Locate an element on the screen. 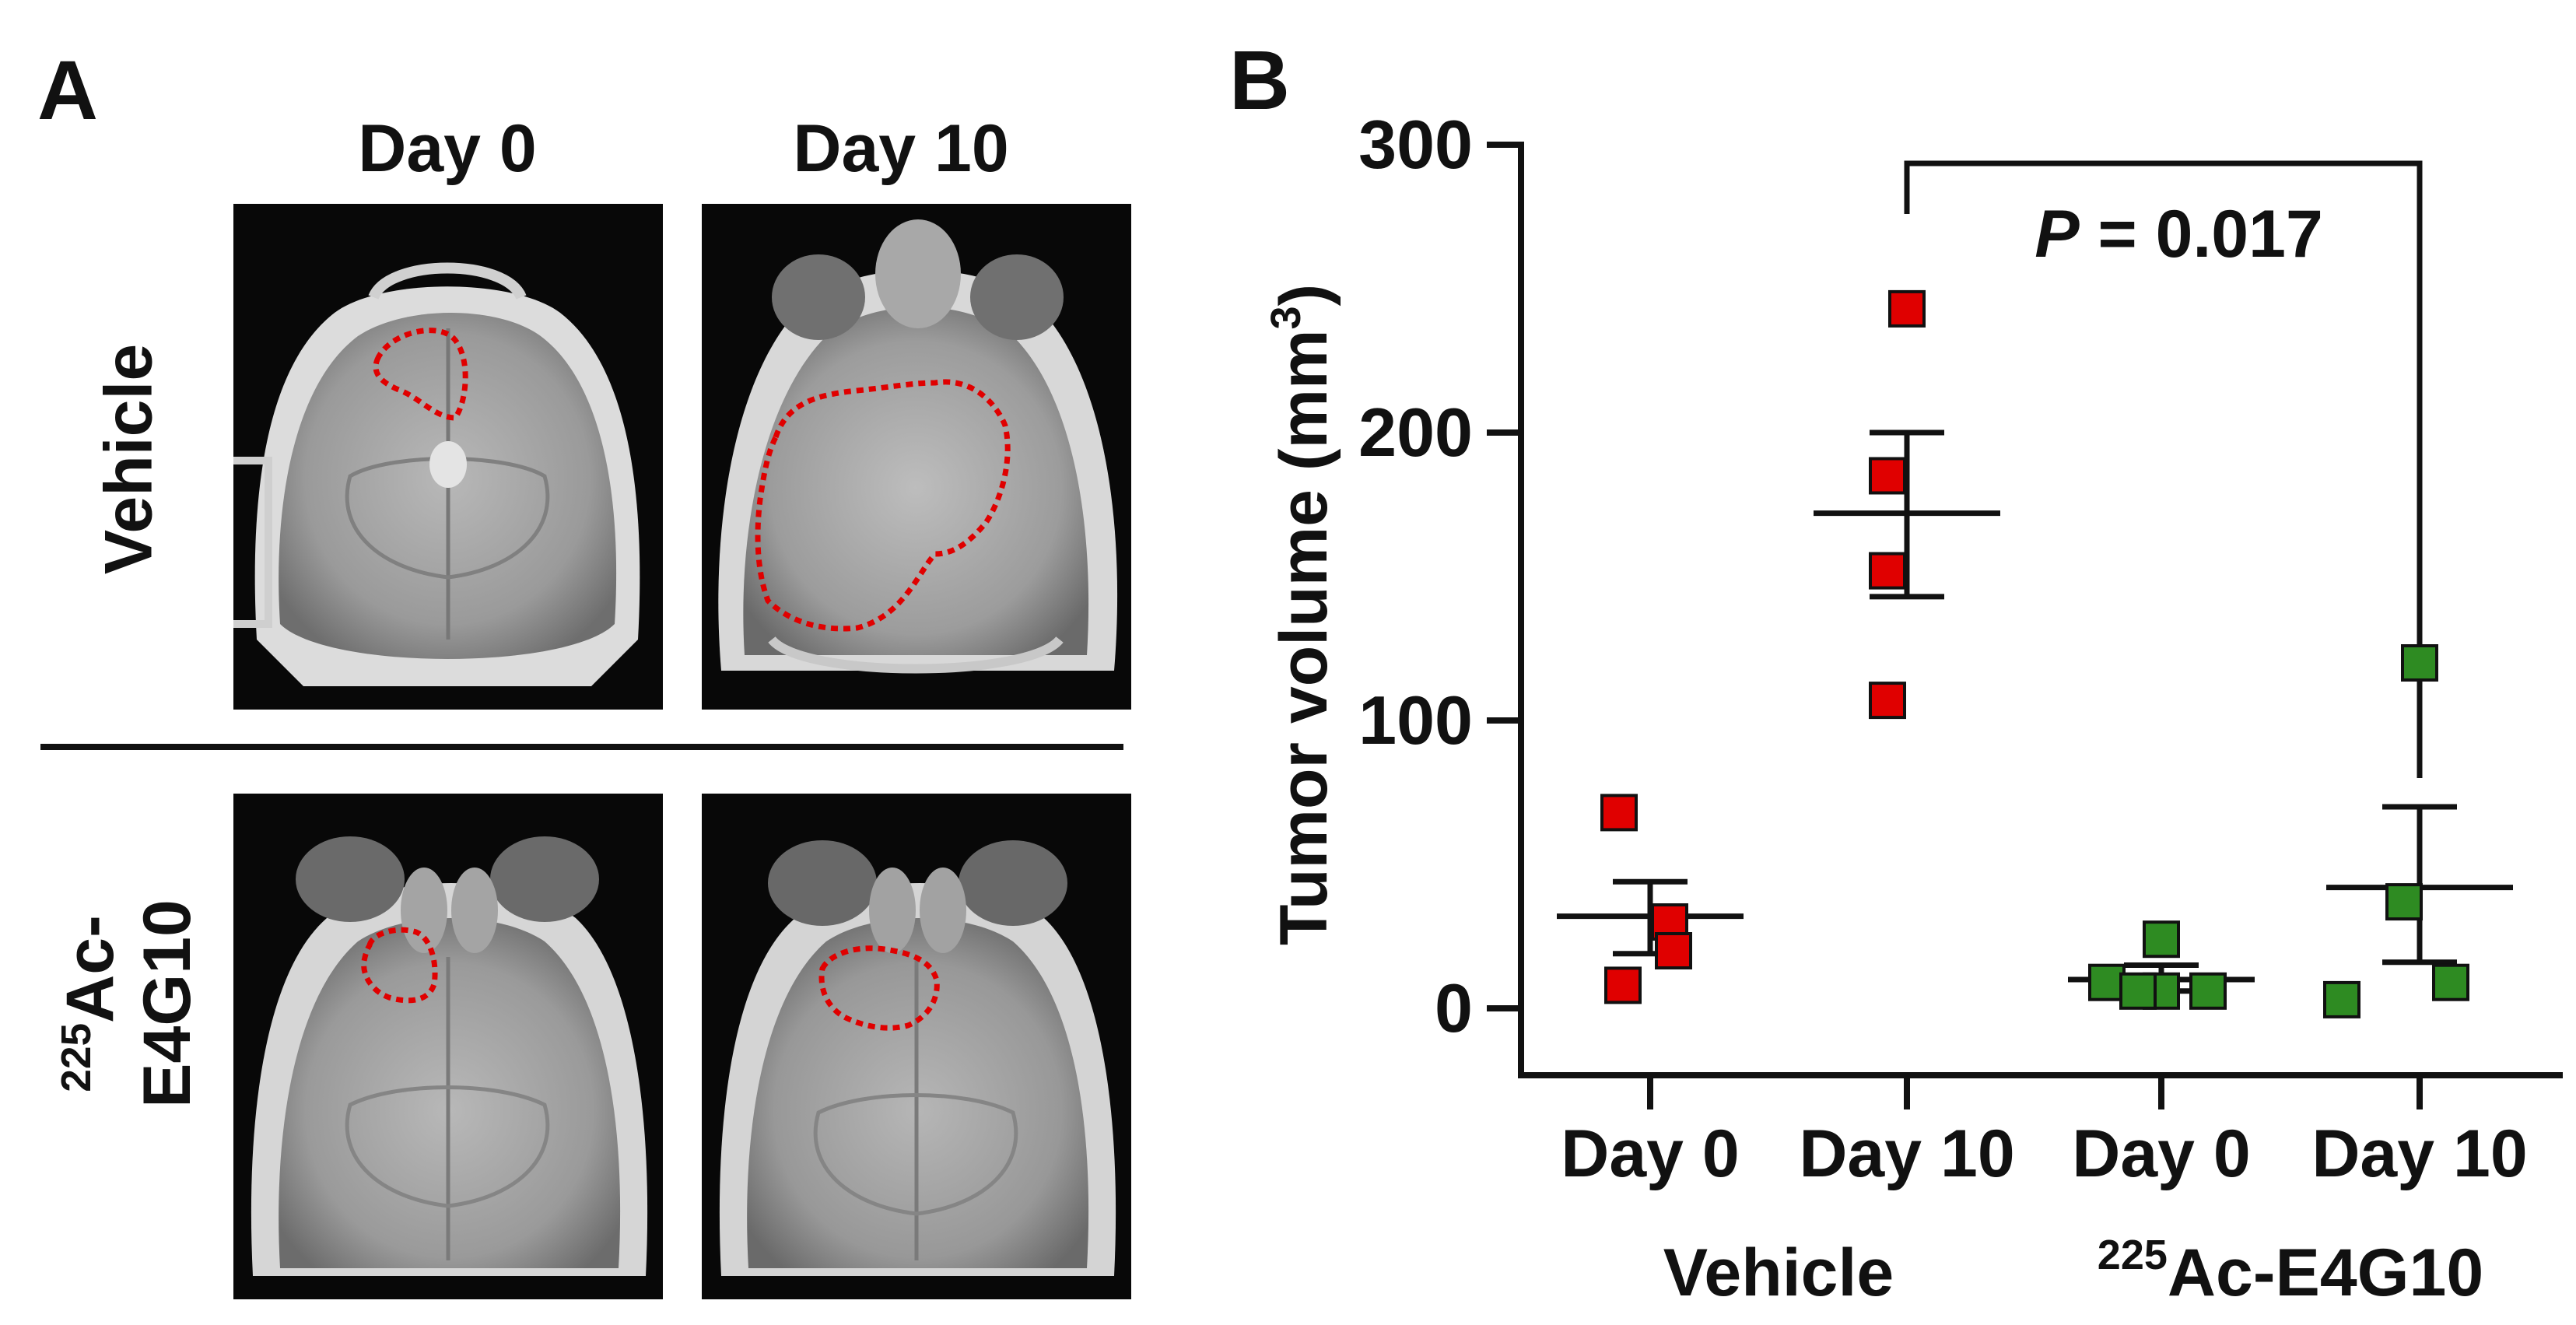 The image size is (2576, 1325). y-tick-label: 200 is located at coordinates (1415, 433).